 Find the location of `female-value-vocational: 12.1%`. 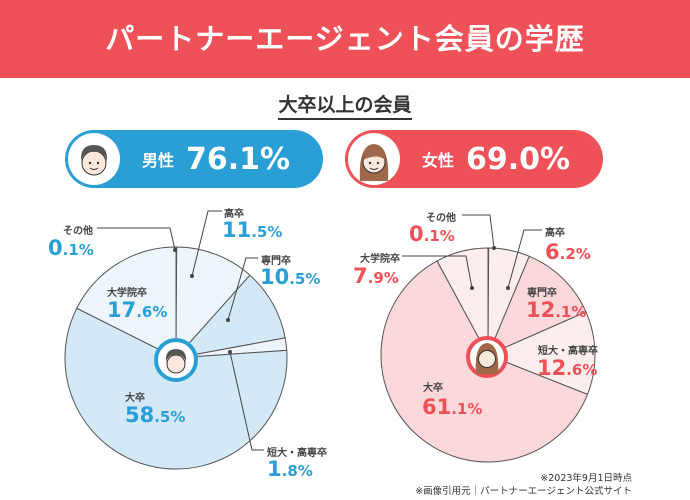

female-value-vocational: 12.1% is located at coordinates (556, 310).